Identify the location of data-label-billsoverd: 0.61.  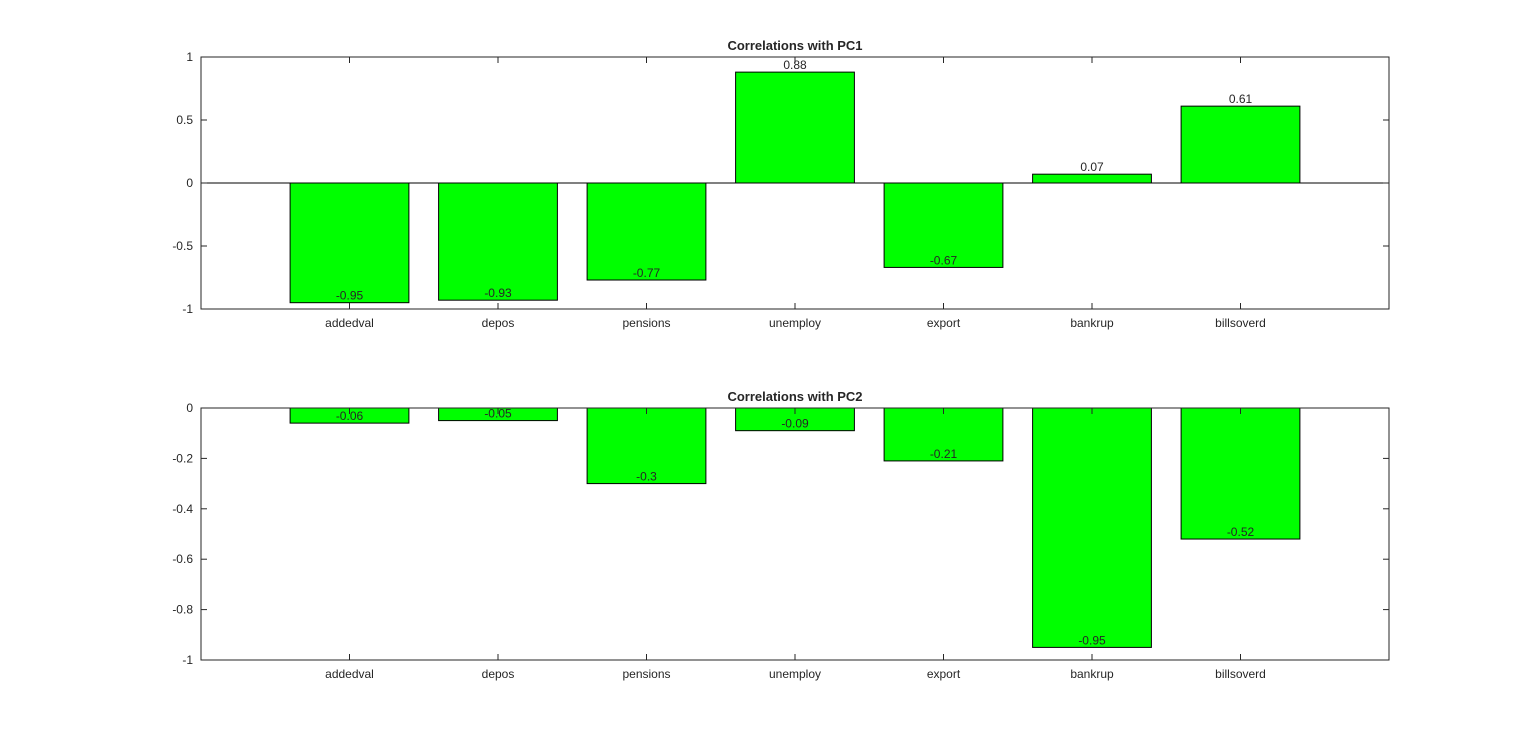
(1241, 99).